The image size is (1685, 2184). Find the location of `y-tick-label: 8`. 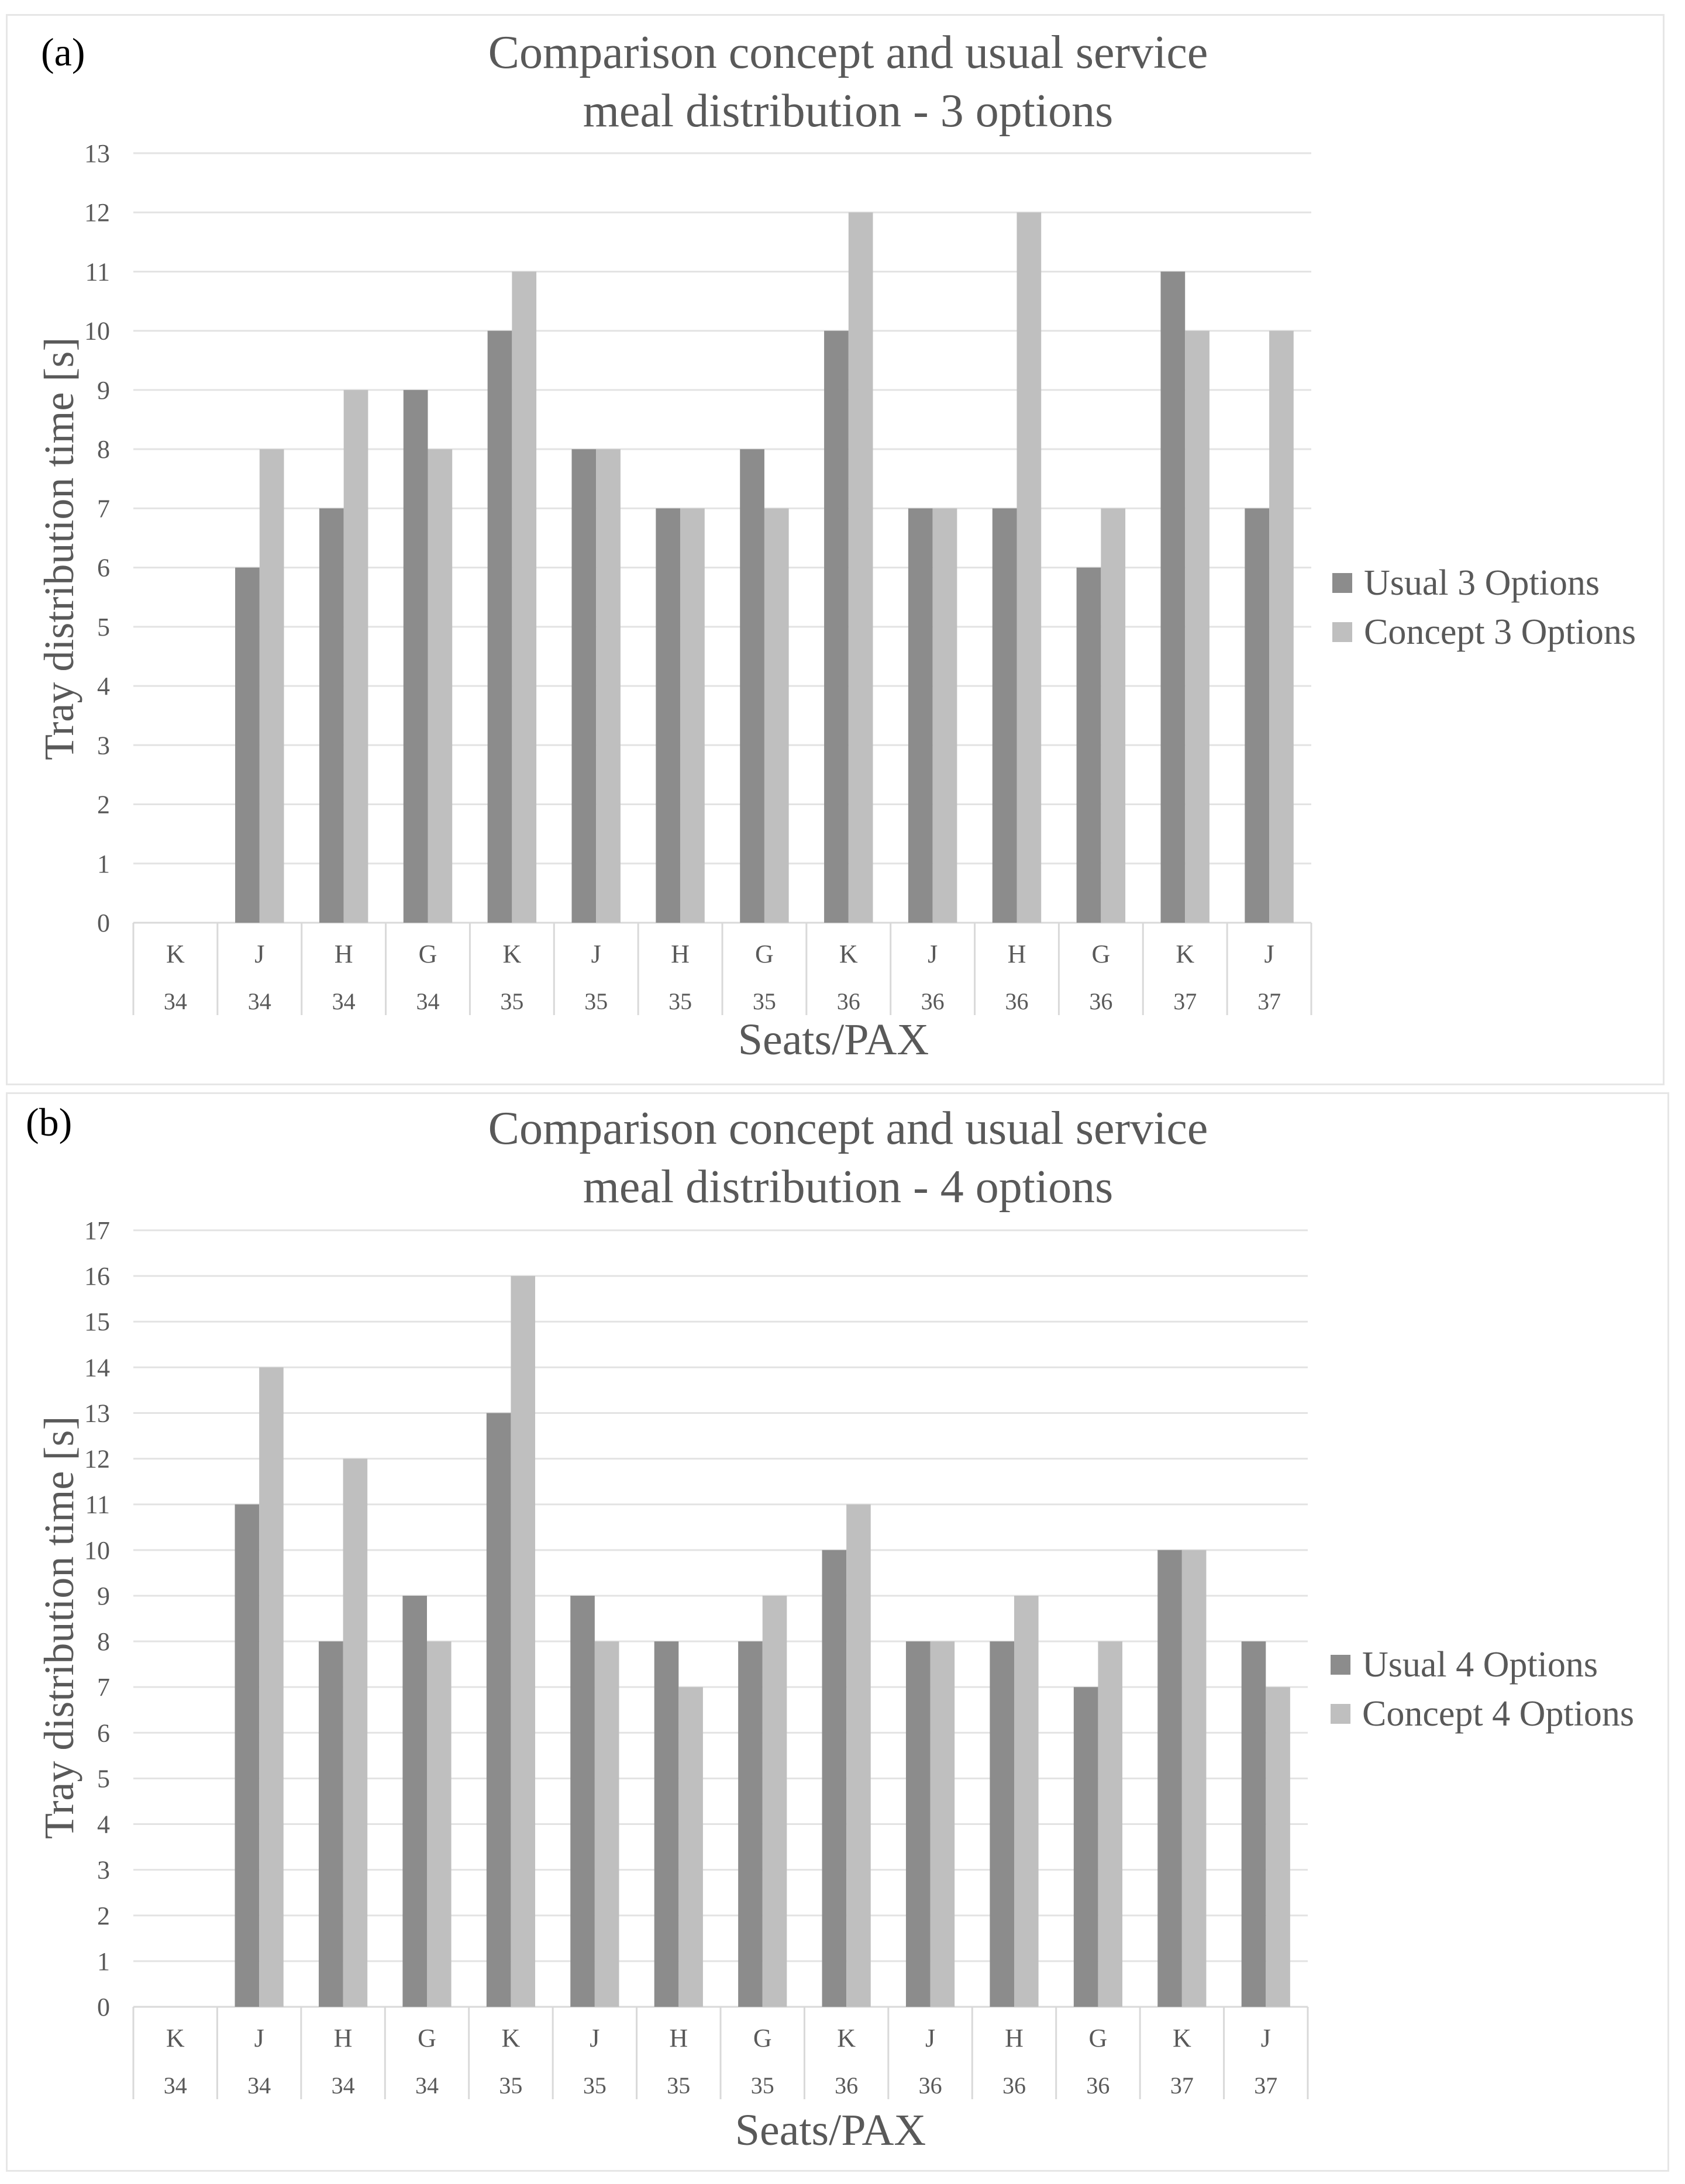

y-tick-label: 8 is located at coordinates (104, 449).